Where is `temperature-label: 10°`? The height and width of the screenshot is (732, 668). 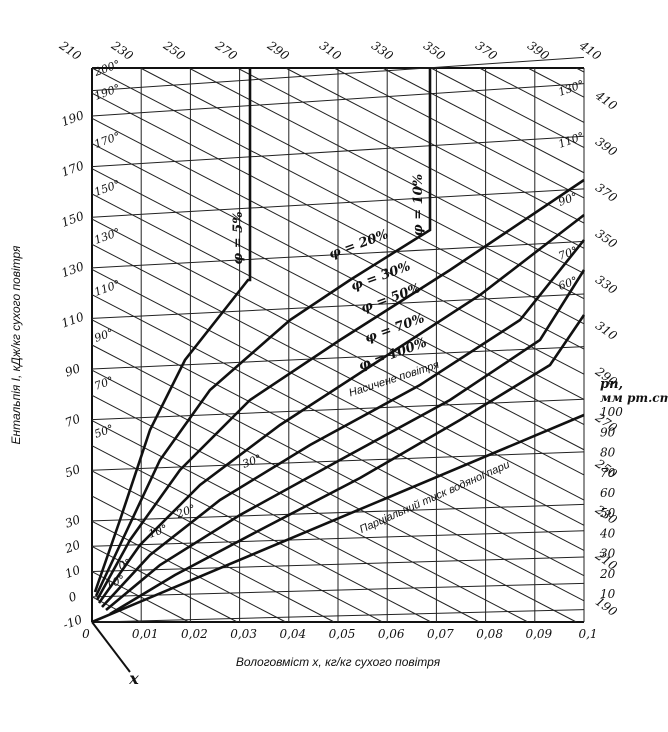 temperature-label: 10° is located at coordinates (158, 531).